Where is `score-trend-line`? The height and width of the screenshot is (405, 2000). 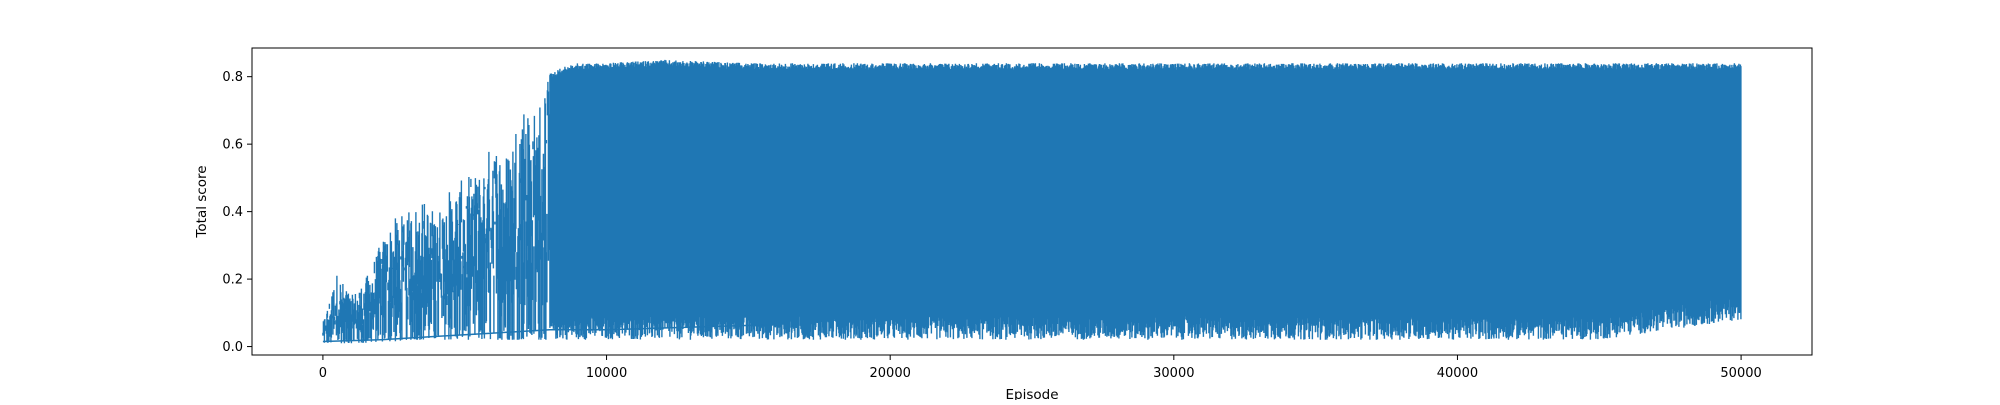 score-trend-line is located at coordinates (549, 333).